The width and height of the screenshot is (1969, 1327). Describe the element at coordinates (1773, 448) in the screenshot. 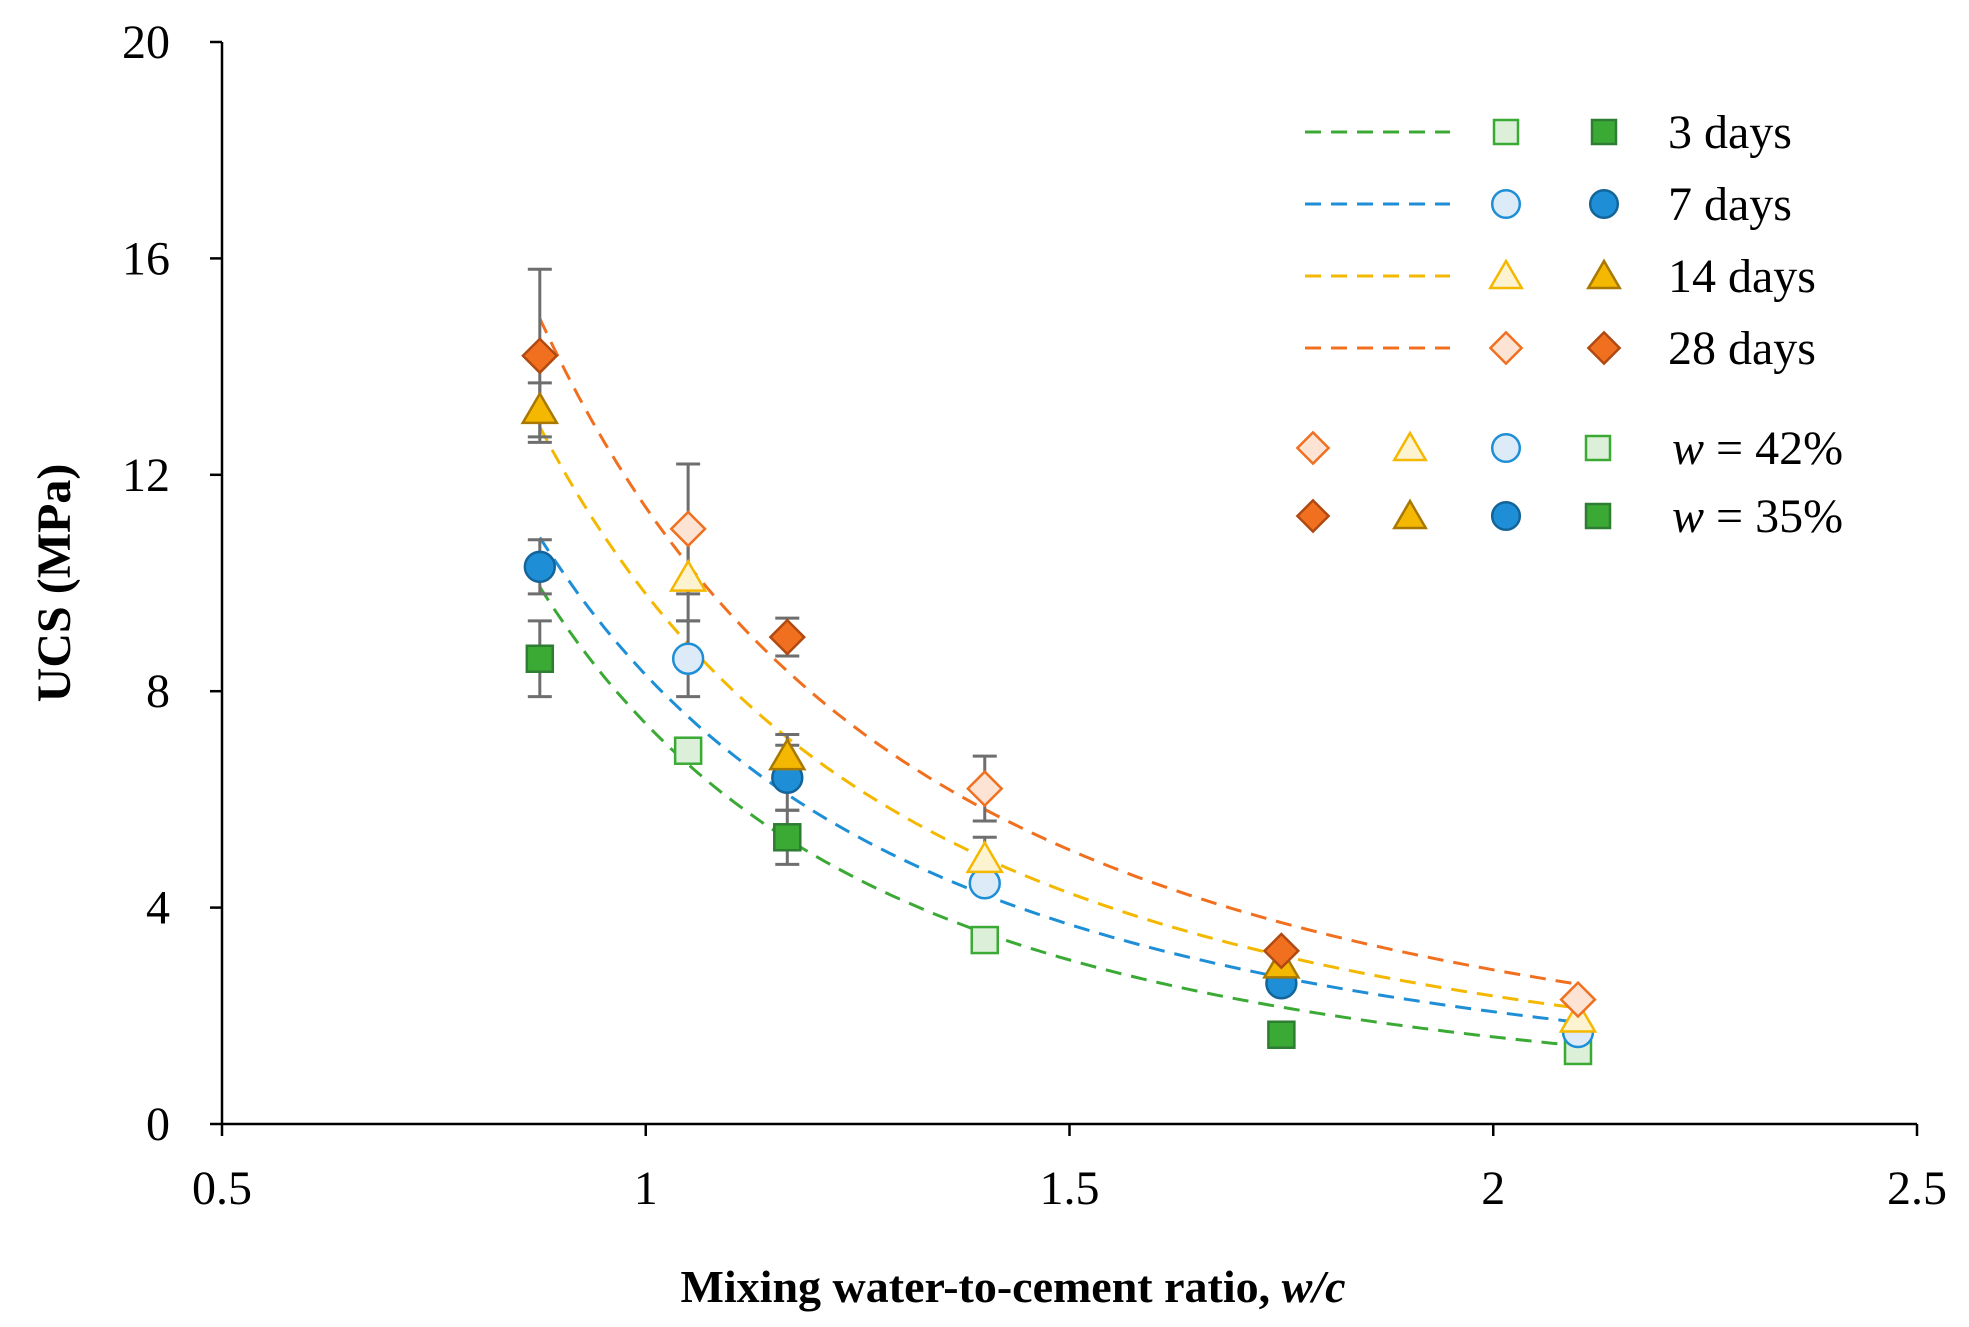

I see `legend-w-value: = 42%` at that location.